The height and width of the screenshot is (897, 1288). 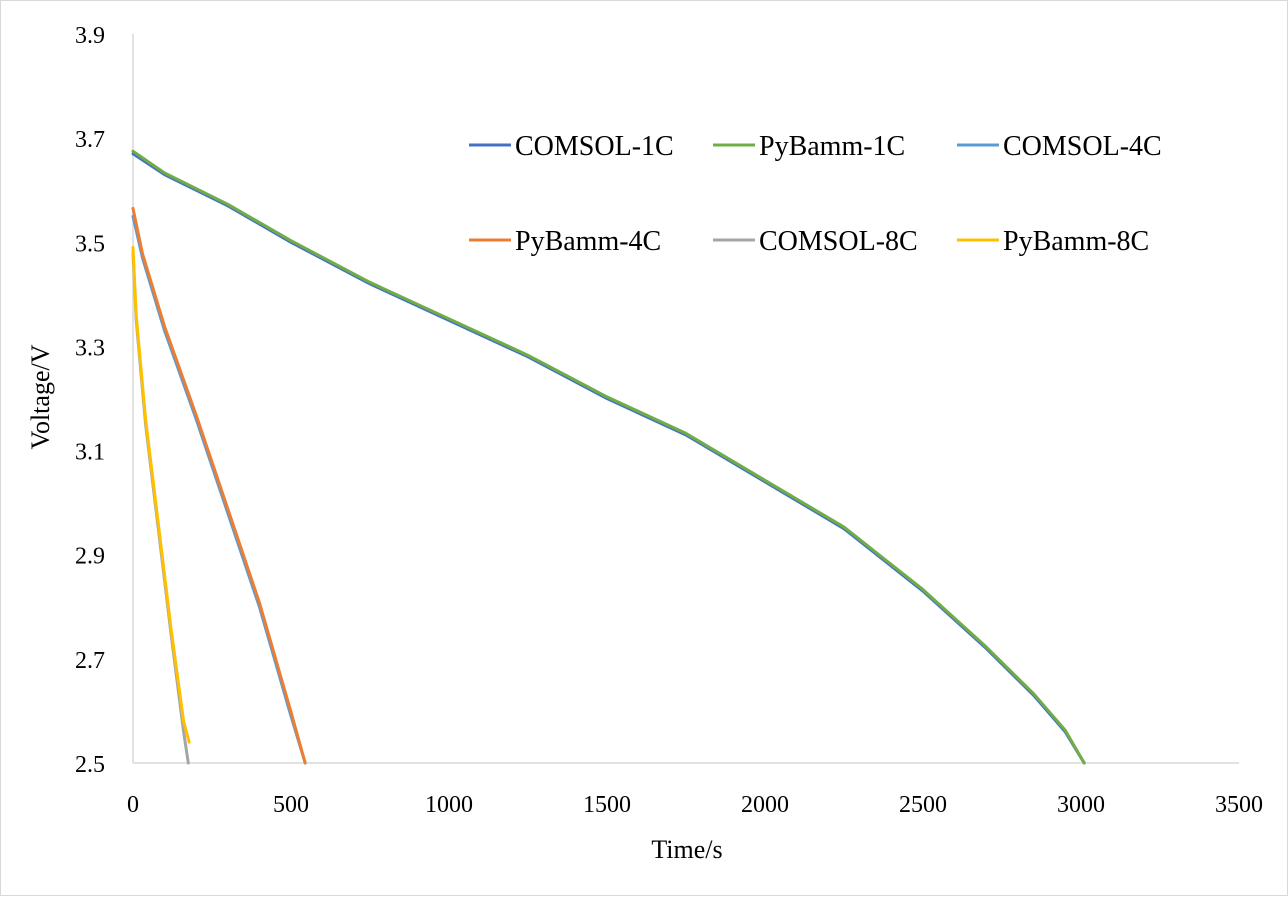 I want to click on series-line-pybamm-8c, so click(x=161, y=495).